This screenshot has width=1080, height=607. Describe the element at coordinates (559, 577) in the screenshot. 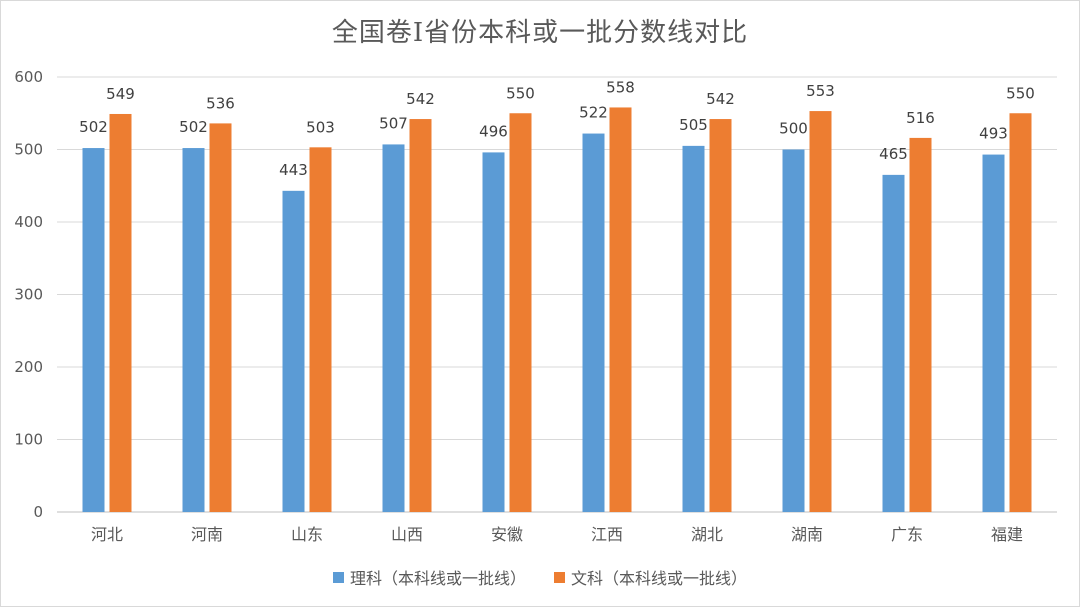

I see `legend-swatch-arts` at that location.